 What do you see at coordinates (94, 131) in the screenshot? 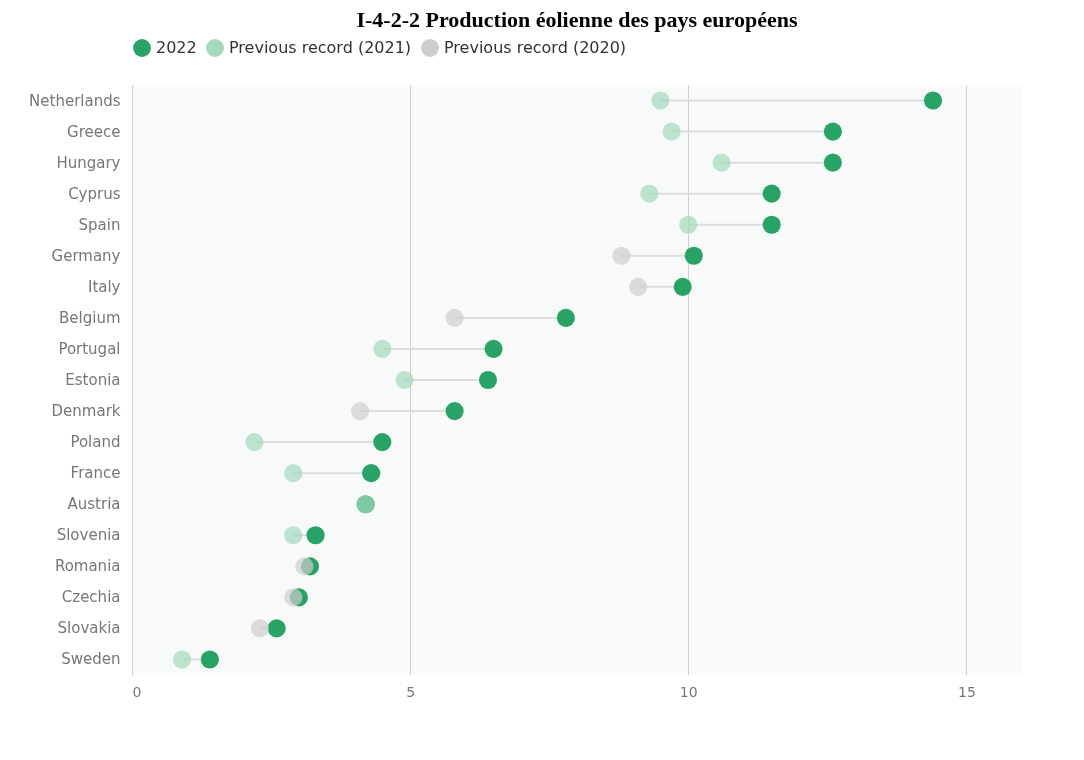
I see `y-tick-label: Greece` at bounding box center [94, 131].